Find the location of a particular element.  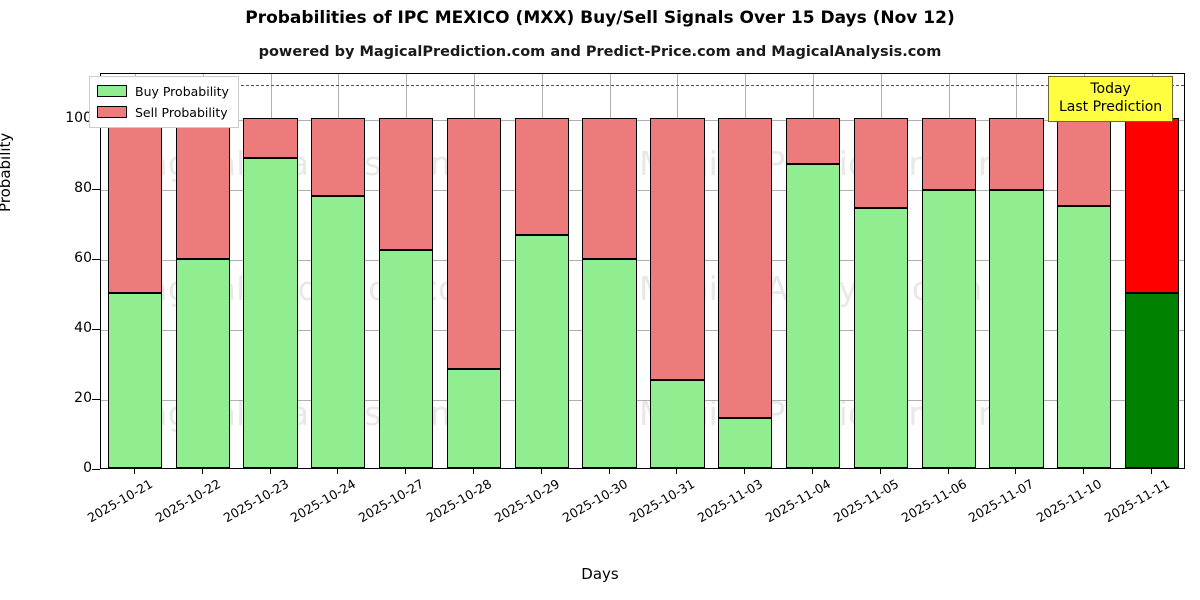

x-tick-label: 2025-11-04 is located at coordinates (798, 501).